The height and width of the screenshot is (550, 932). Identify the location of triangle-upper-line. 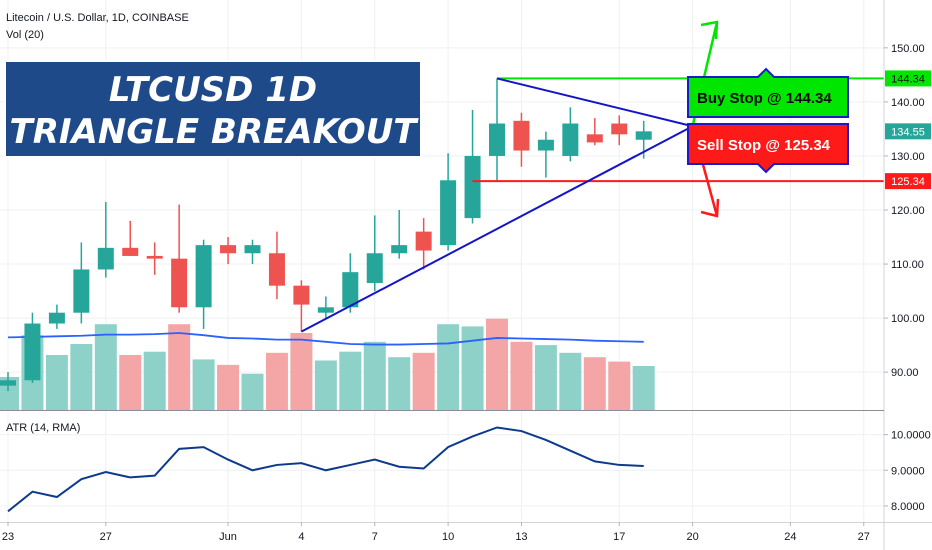
(594, 102).